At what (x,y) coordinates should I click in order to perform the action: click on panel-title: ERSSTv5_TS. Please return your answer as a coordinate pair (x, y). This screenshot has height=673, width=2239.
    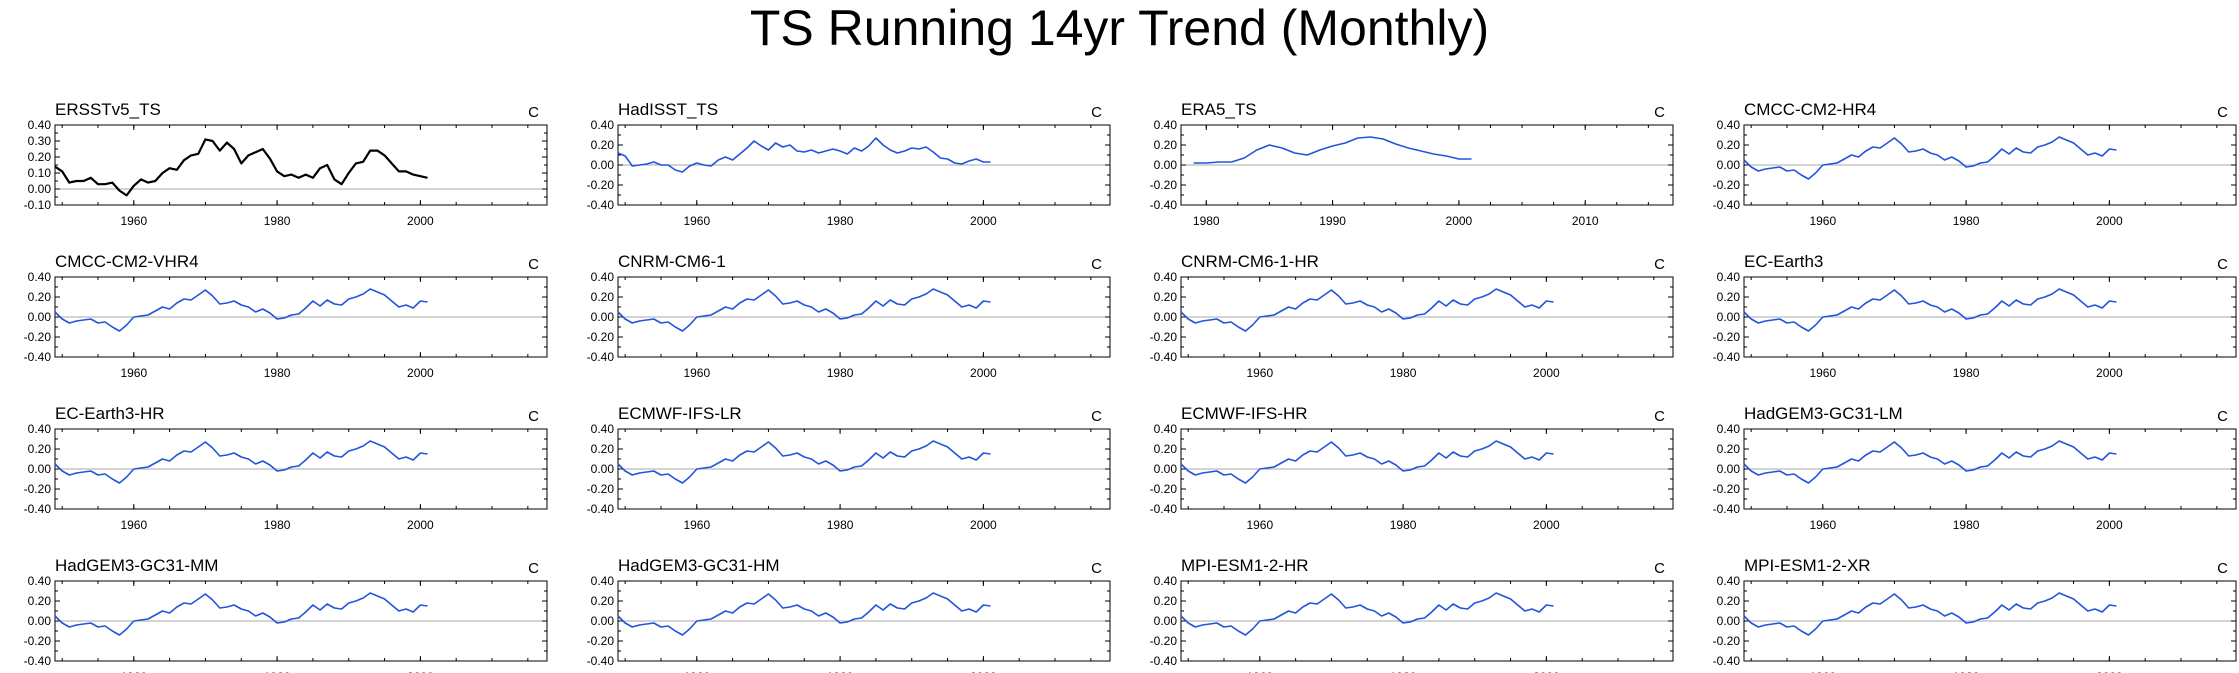
    Looking at the image, I should click on (108, 109).